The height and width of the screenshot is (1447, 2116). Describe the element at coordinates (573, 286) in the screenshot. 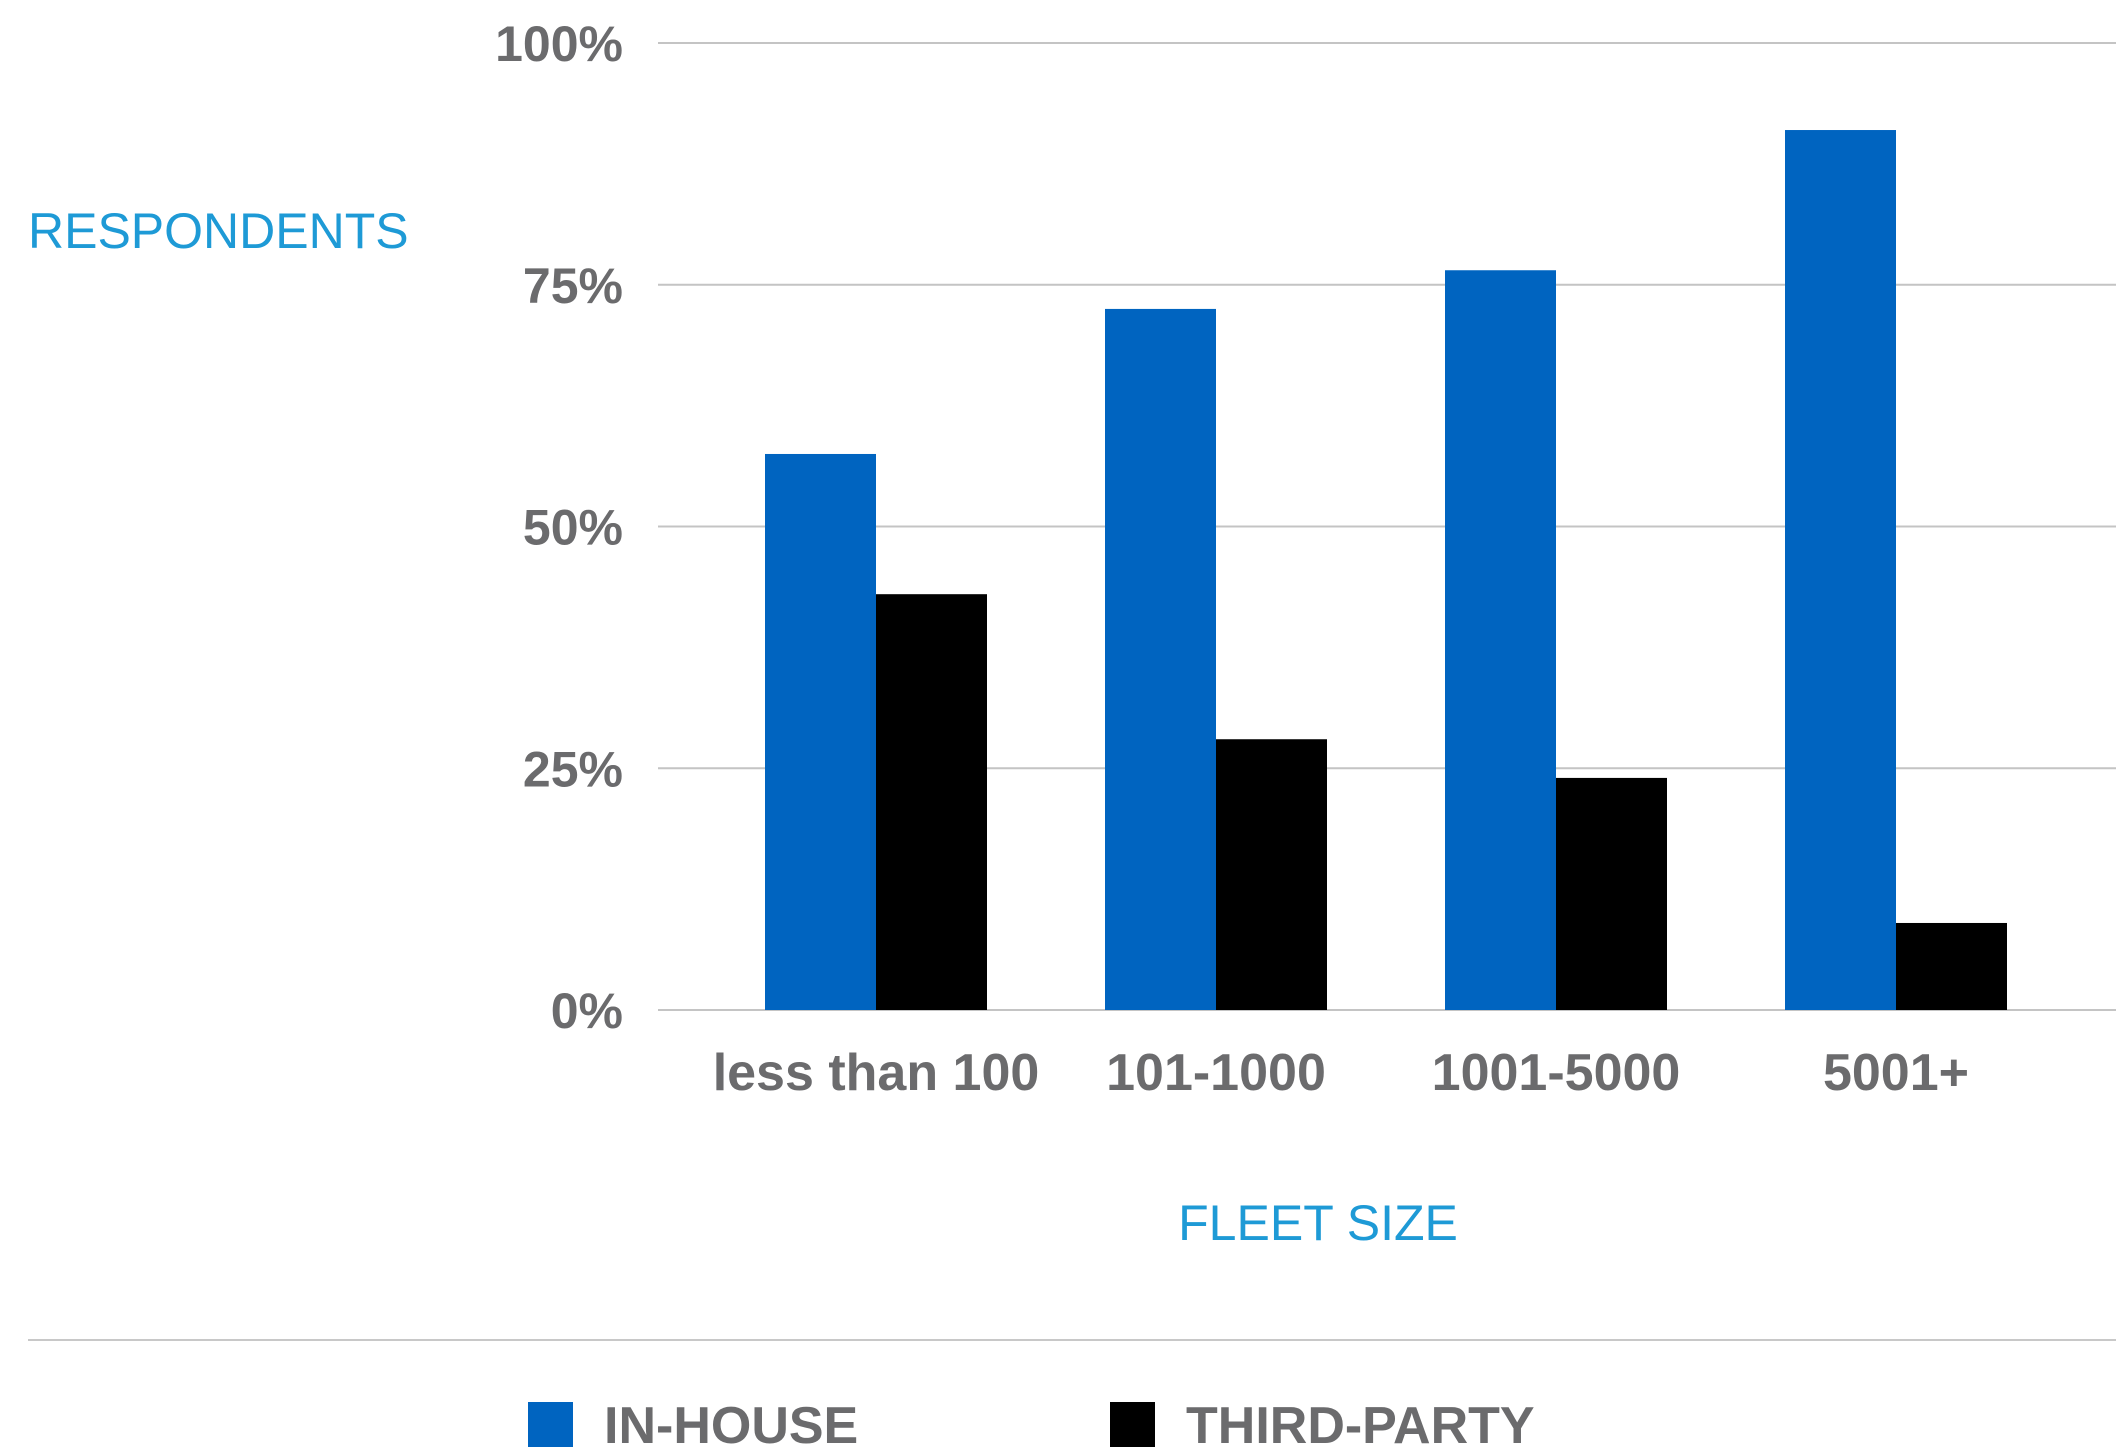

I see `y-tick-label: 75%` at that location.